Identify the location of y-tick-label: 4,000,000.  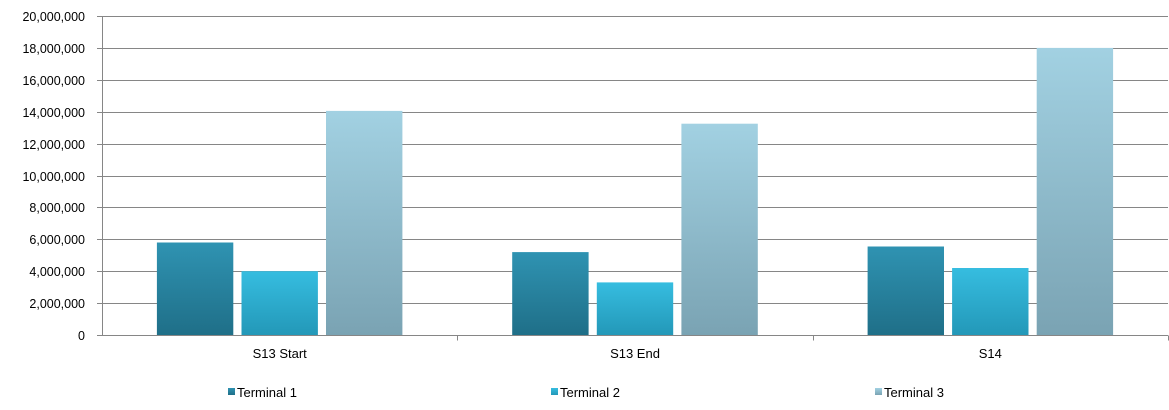
(57, 272).